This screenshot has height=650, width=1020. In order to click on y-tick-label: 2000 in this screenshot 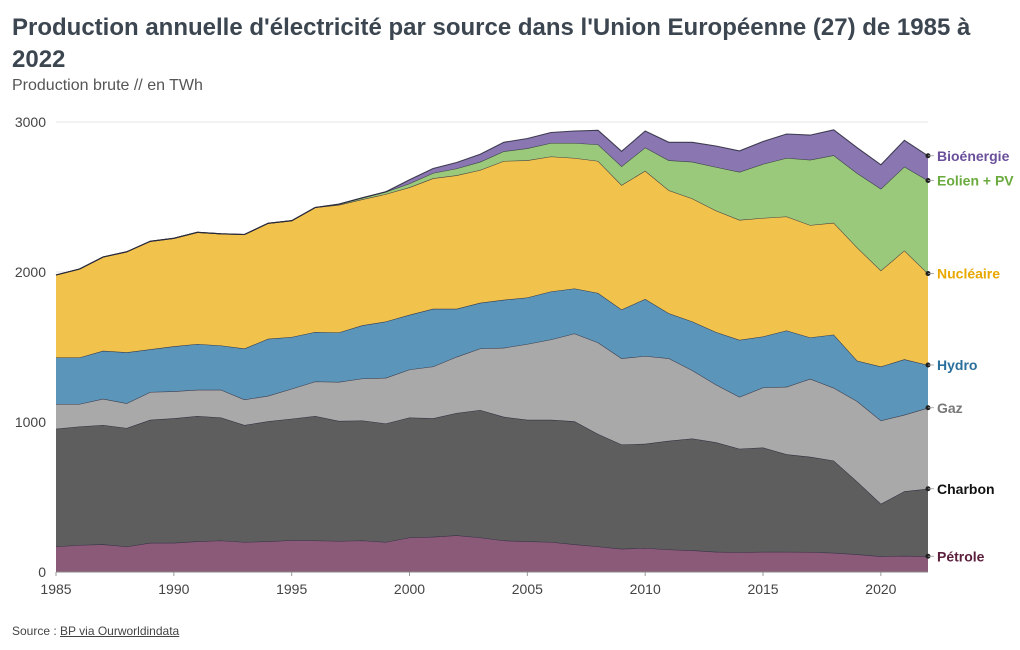, I will do `click(30, 272)`.